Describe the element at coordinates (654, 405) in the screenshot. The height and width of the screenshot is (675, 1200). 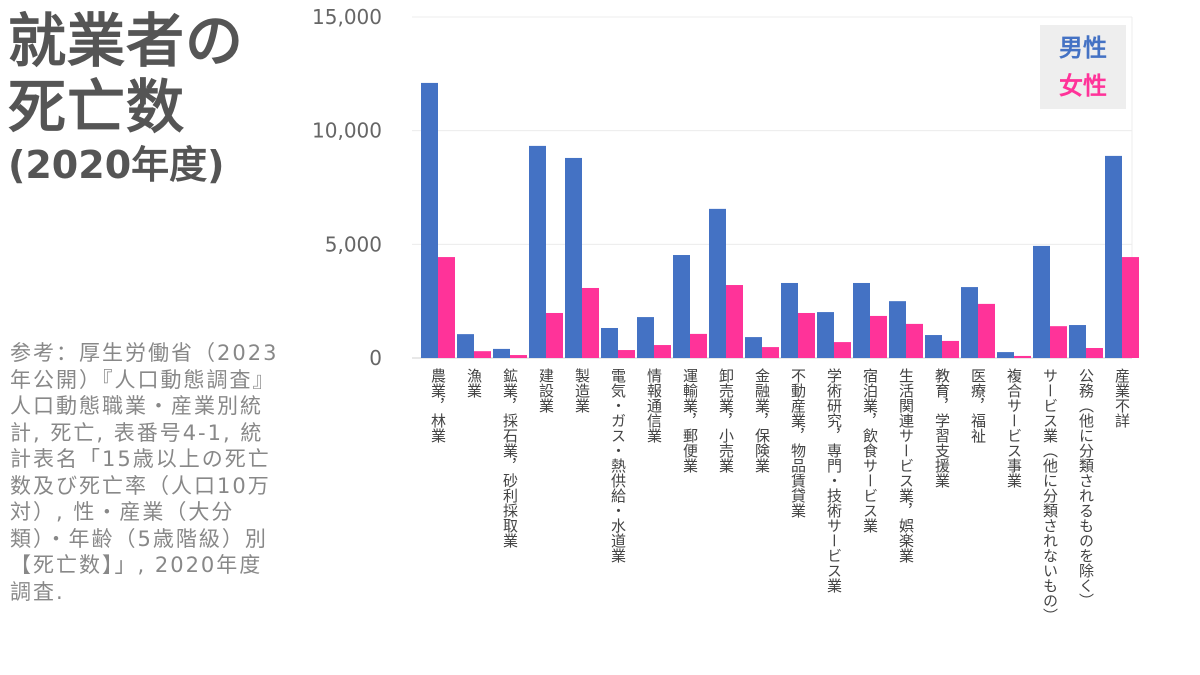
I see `x-tick-label: 情報通信業` at that location.